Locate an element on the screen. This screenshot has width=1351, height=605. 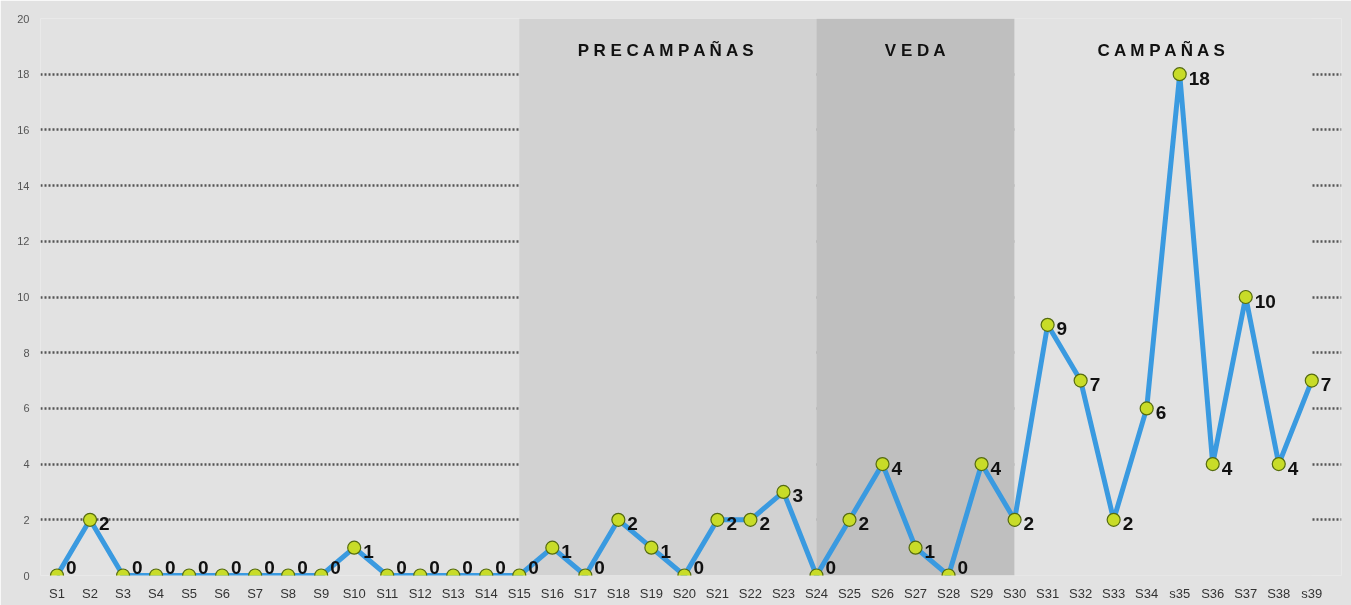
x-tick-label: S4 is located at coordinates (156, 593).